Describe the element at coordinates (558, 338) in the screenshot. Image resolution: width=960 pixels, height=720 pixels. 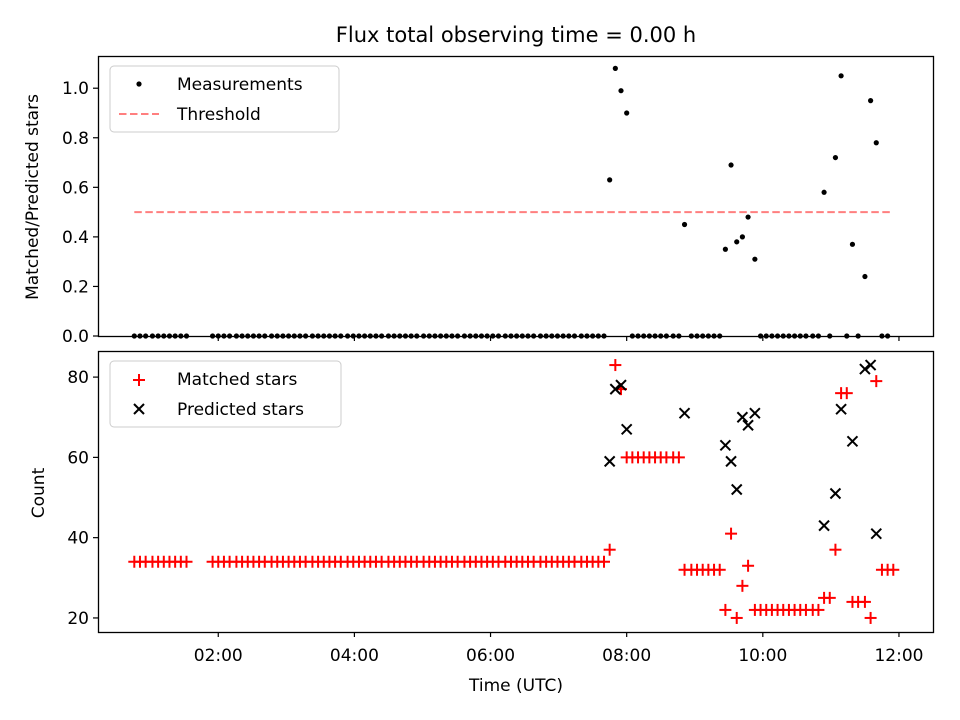
I see `top-x-ticks` at that location.